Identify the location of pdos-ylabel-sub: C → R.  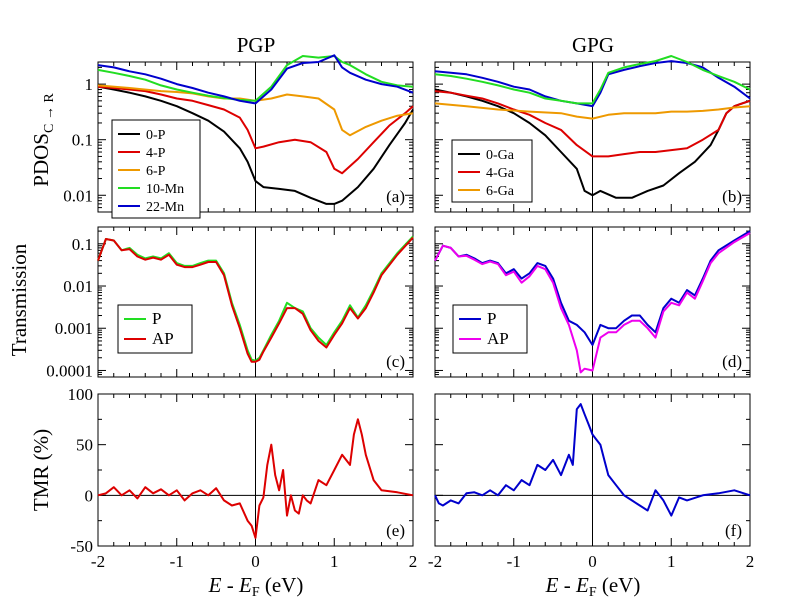
(49, 113).